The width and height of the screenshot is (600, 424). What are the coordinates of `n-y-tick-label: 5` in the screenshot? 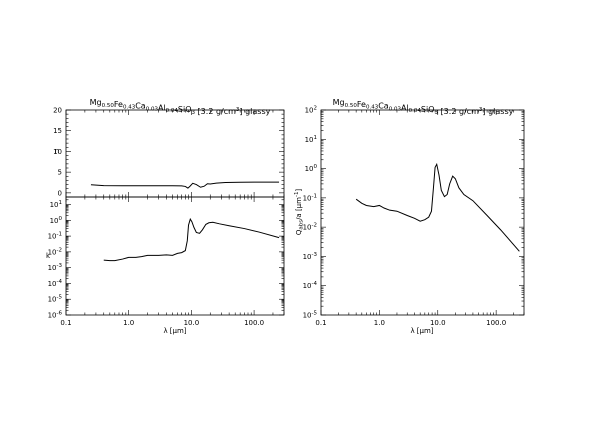 It's located at (60, 173).